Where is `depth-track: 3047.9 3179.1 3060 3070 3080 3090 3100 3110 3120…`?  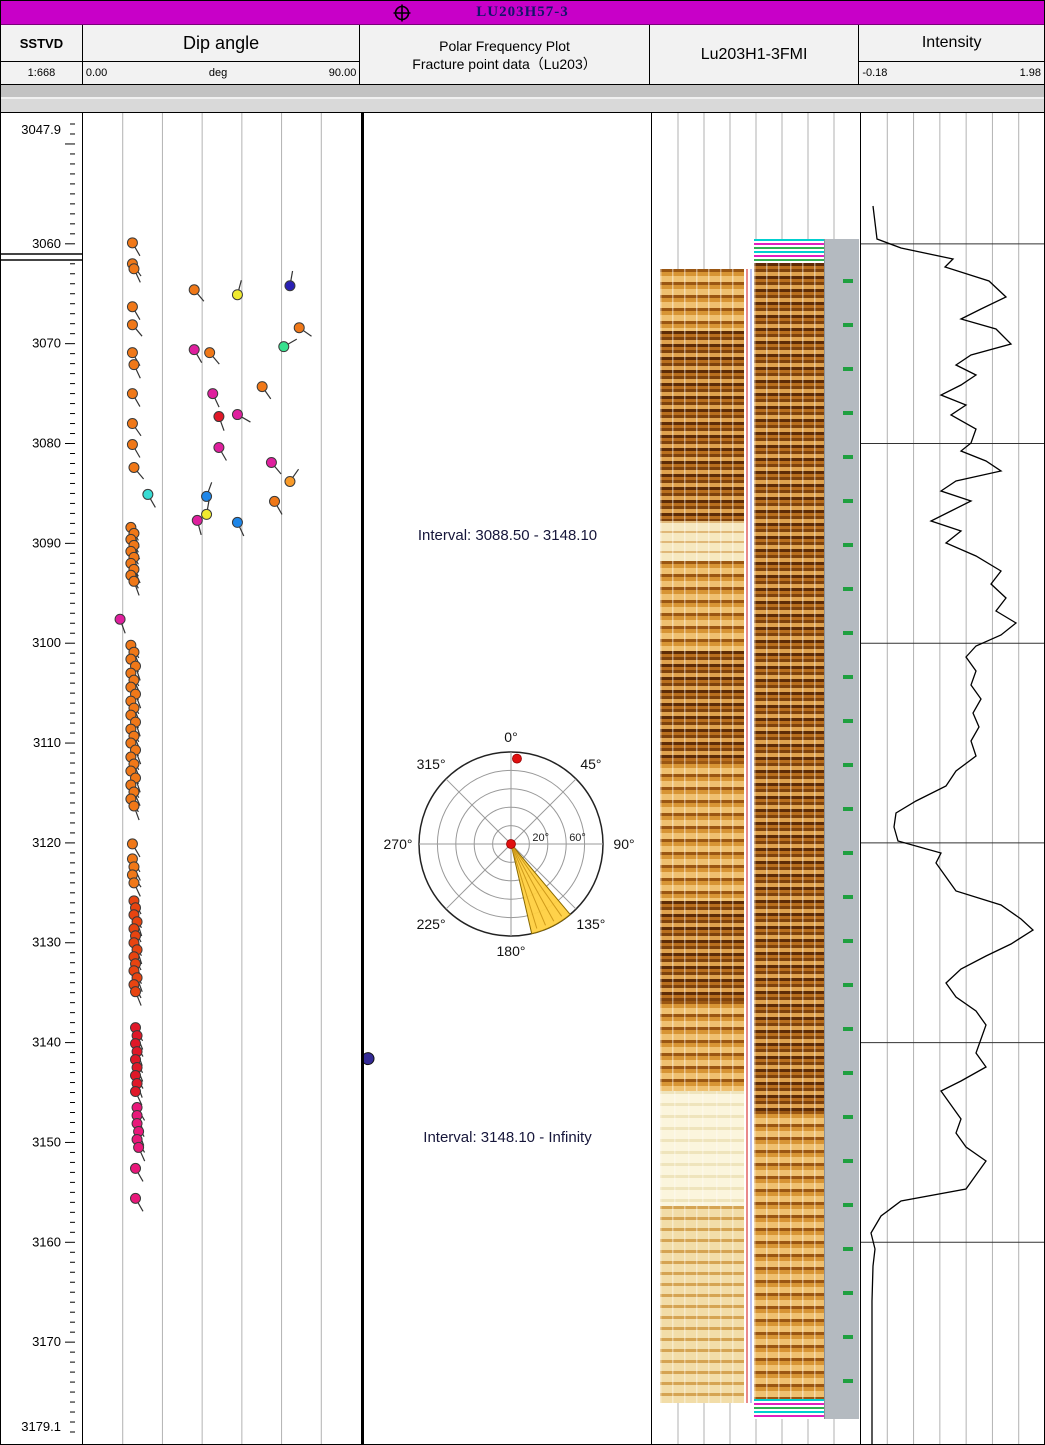
depth-track: 3047.9 3179.1 3060 3070 3080 3090 3100 3110 3120… is located at coordinates (42, 778).